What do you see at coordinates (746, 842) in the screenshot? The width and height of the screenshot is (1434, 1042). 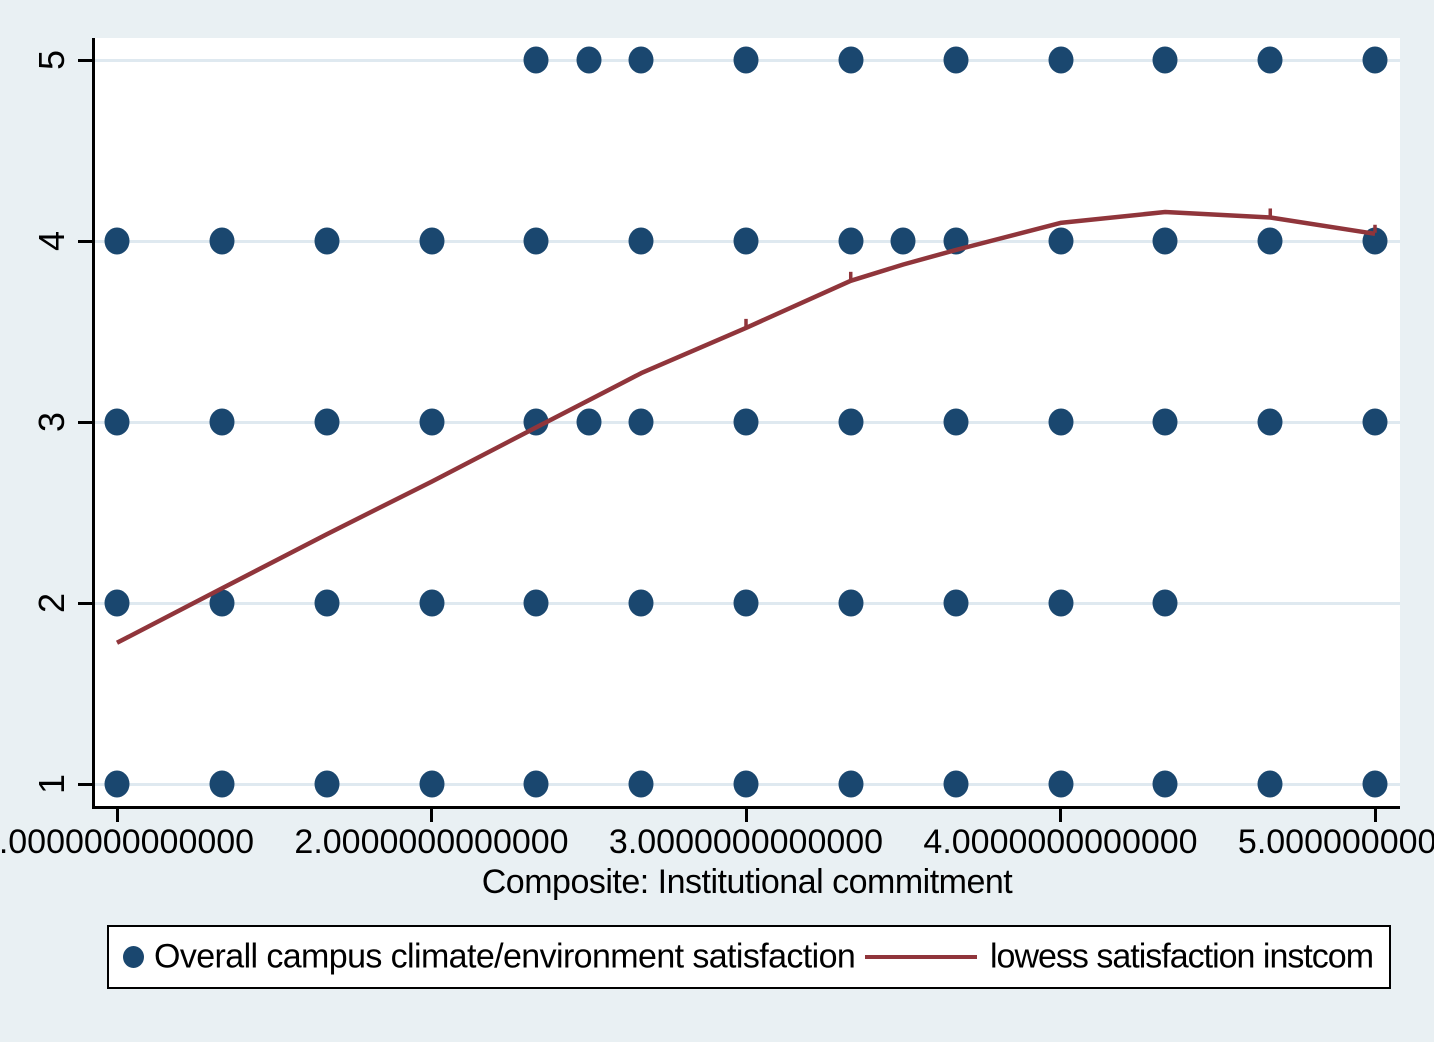 I see `x-tick-label: 3.0000000000000` at bounding box center [746, 842].